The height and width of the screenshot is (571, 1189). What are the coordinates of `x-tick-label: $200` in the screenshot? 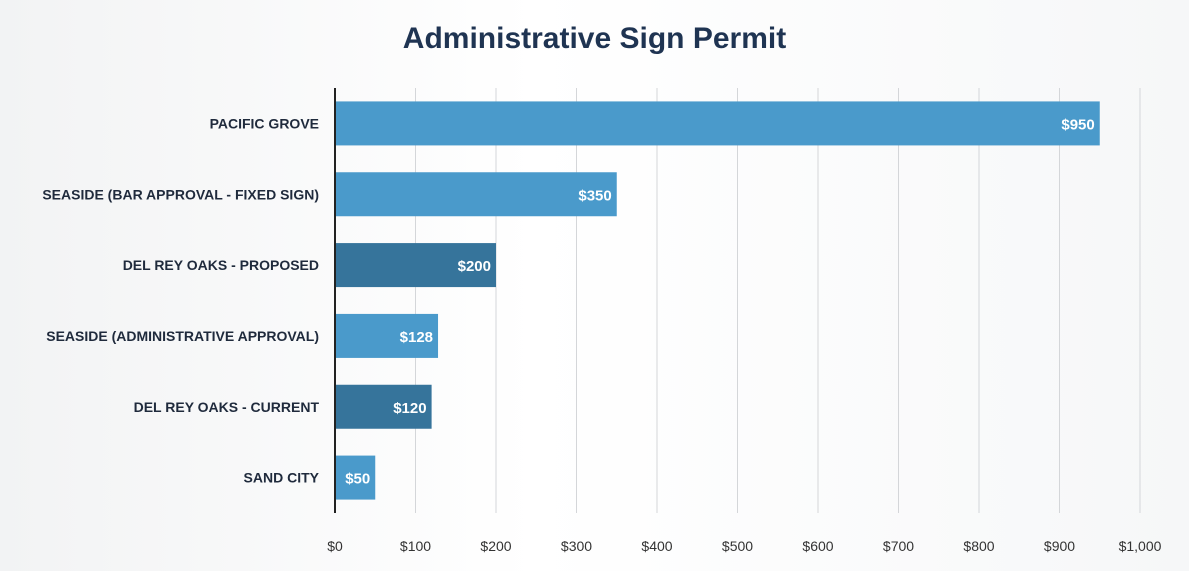 It's located at (495, 546).